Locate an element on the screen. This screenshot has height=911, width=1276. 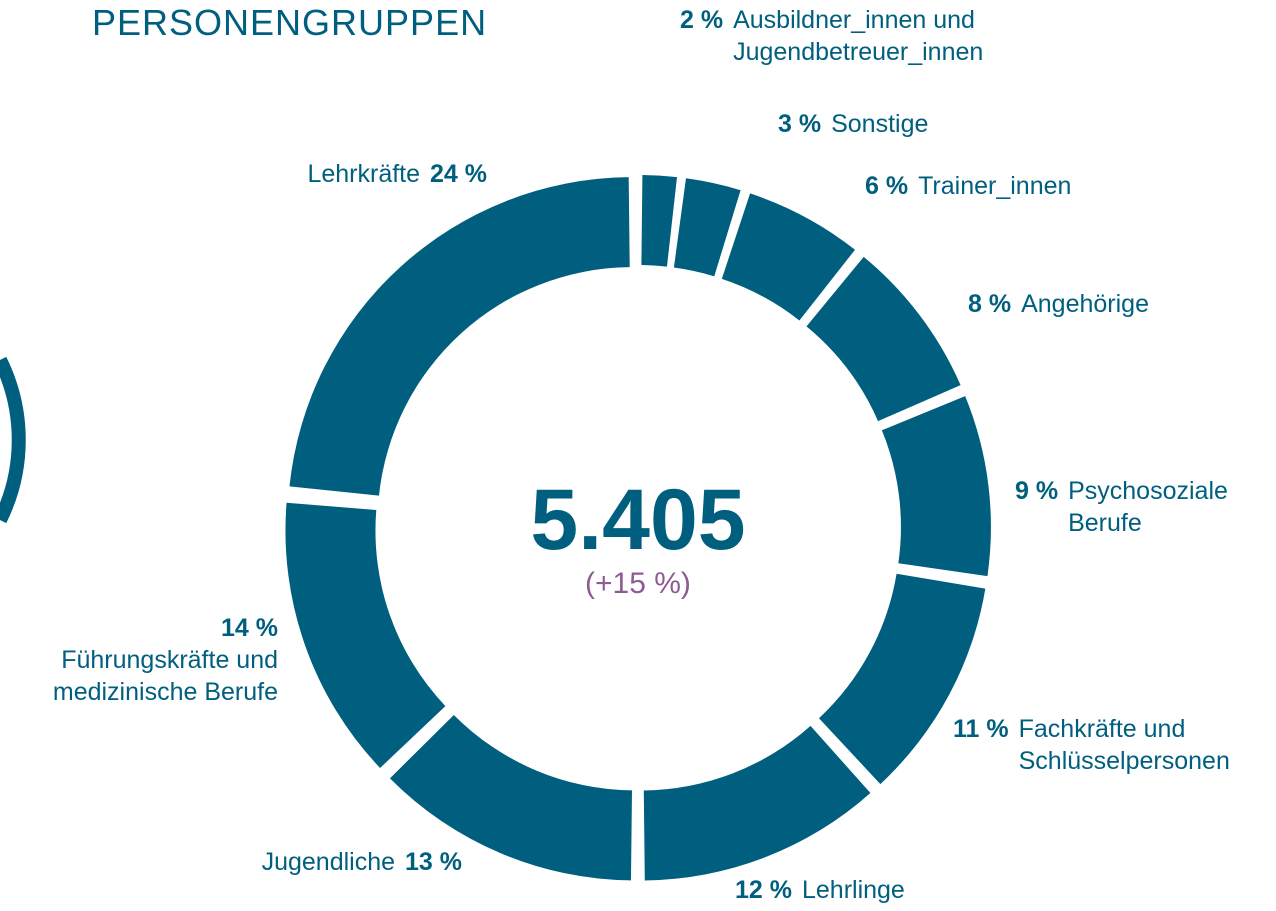
percent-label: 6 % is located at coordinates (887, 186).